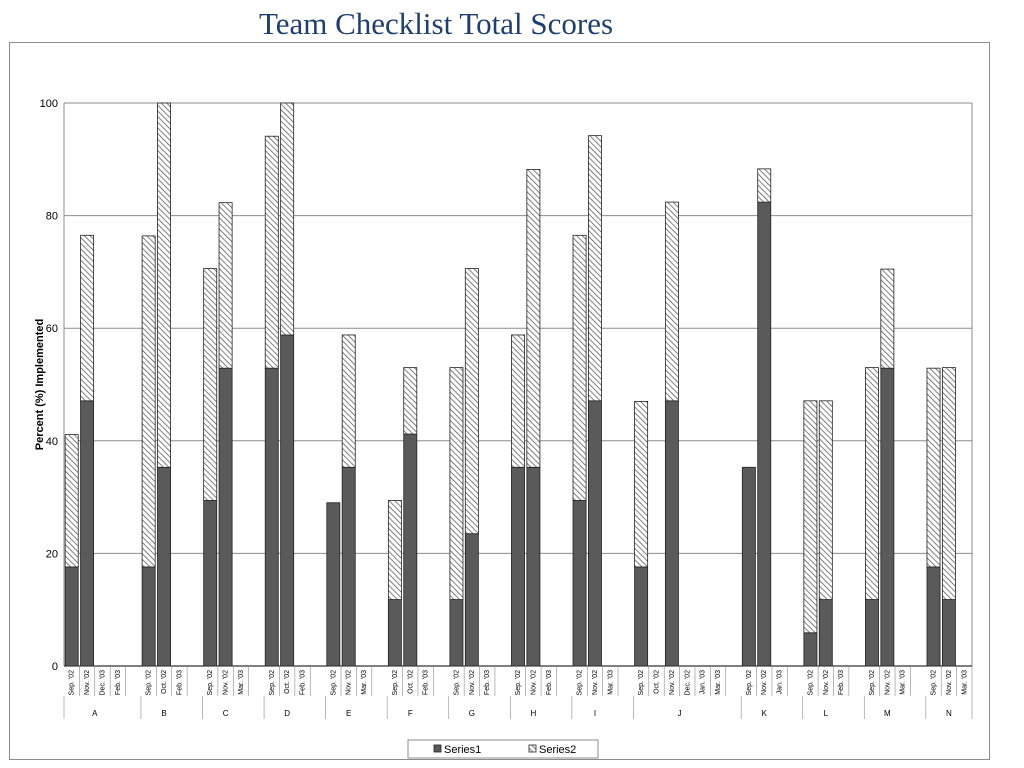 The width and height of the screenshot is (1024, 768). Describe the element at coordinates (410, 713) in the screenshot. I see `x-group-label: F` at that location.